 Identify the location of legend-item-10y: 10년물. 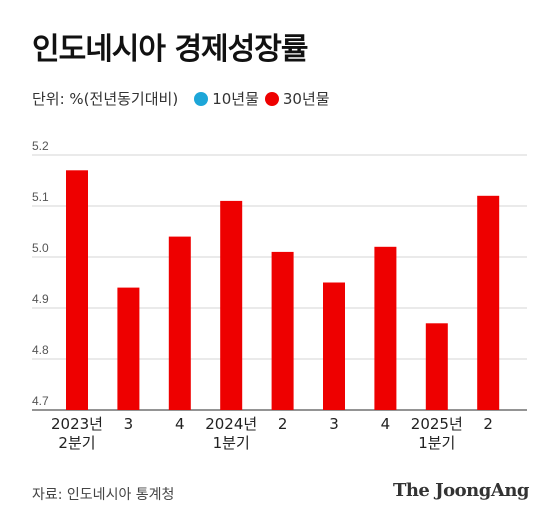
(223, 98).